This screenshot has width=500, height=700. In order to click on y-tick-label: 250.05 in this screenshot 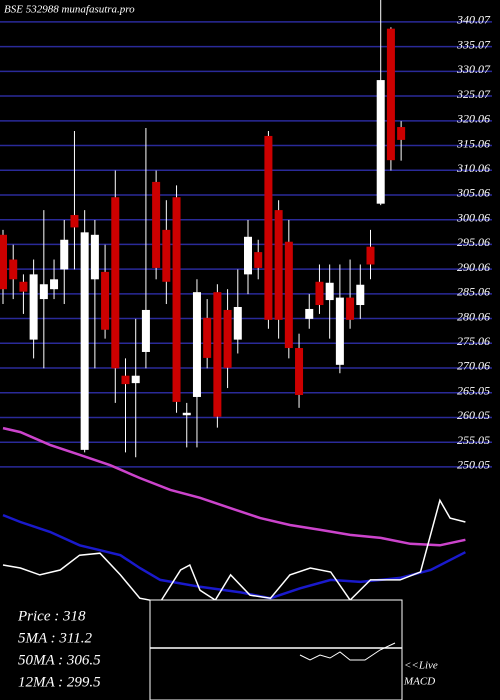, I will do `click(473, 465)`.